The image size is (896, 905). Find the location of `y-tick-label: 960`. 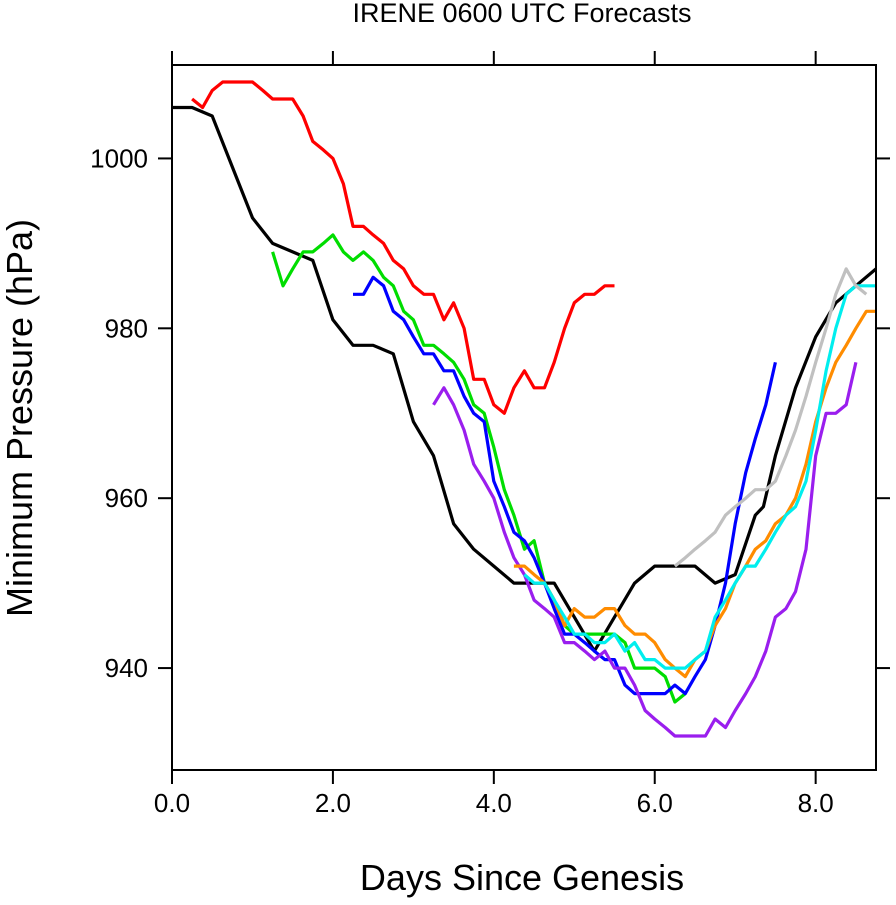

y-tick-label: 960 is located at coordinates (126, 498).